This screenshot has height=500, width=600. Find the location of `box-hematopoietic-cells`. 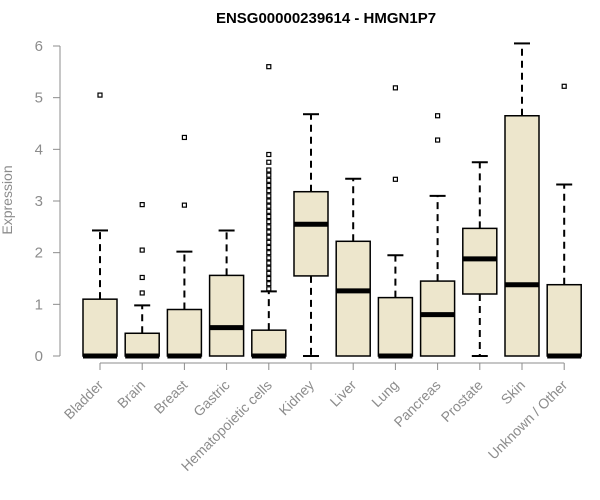

box-hematopoietic-cells is located at coordinates (269, 211).